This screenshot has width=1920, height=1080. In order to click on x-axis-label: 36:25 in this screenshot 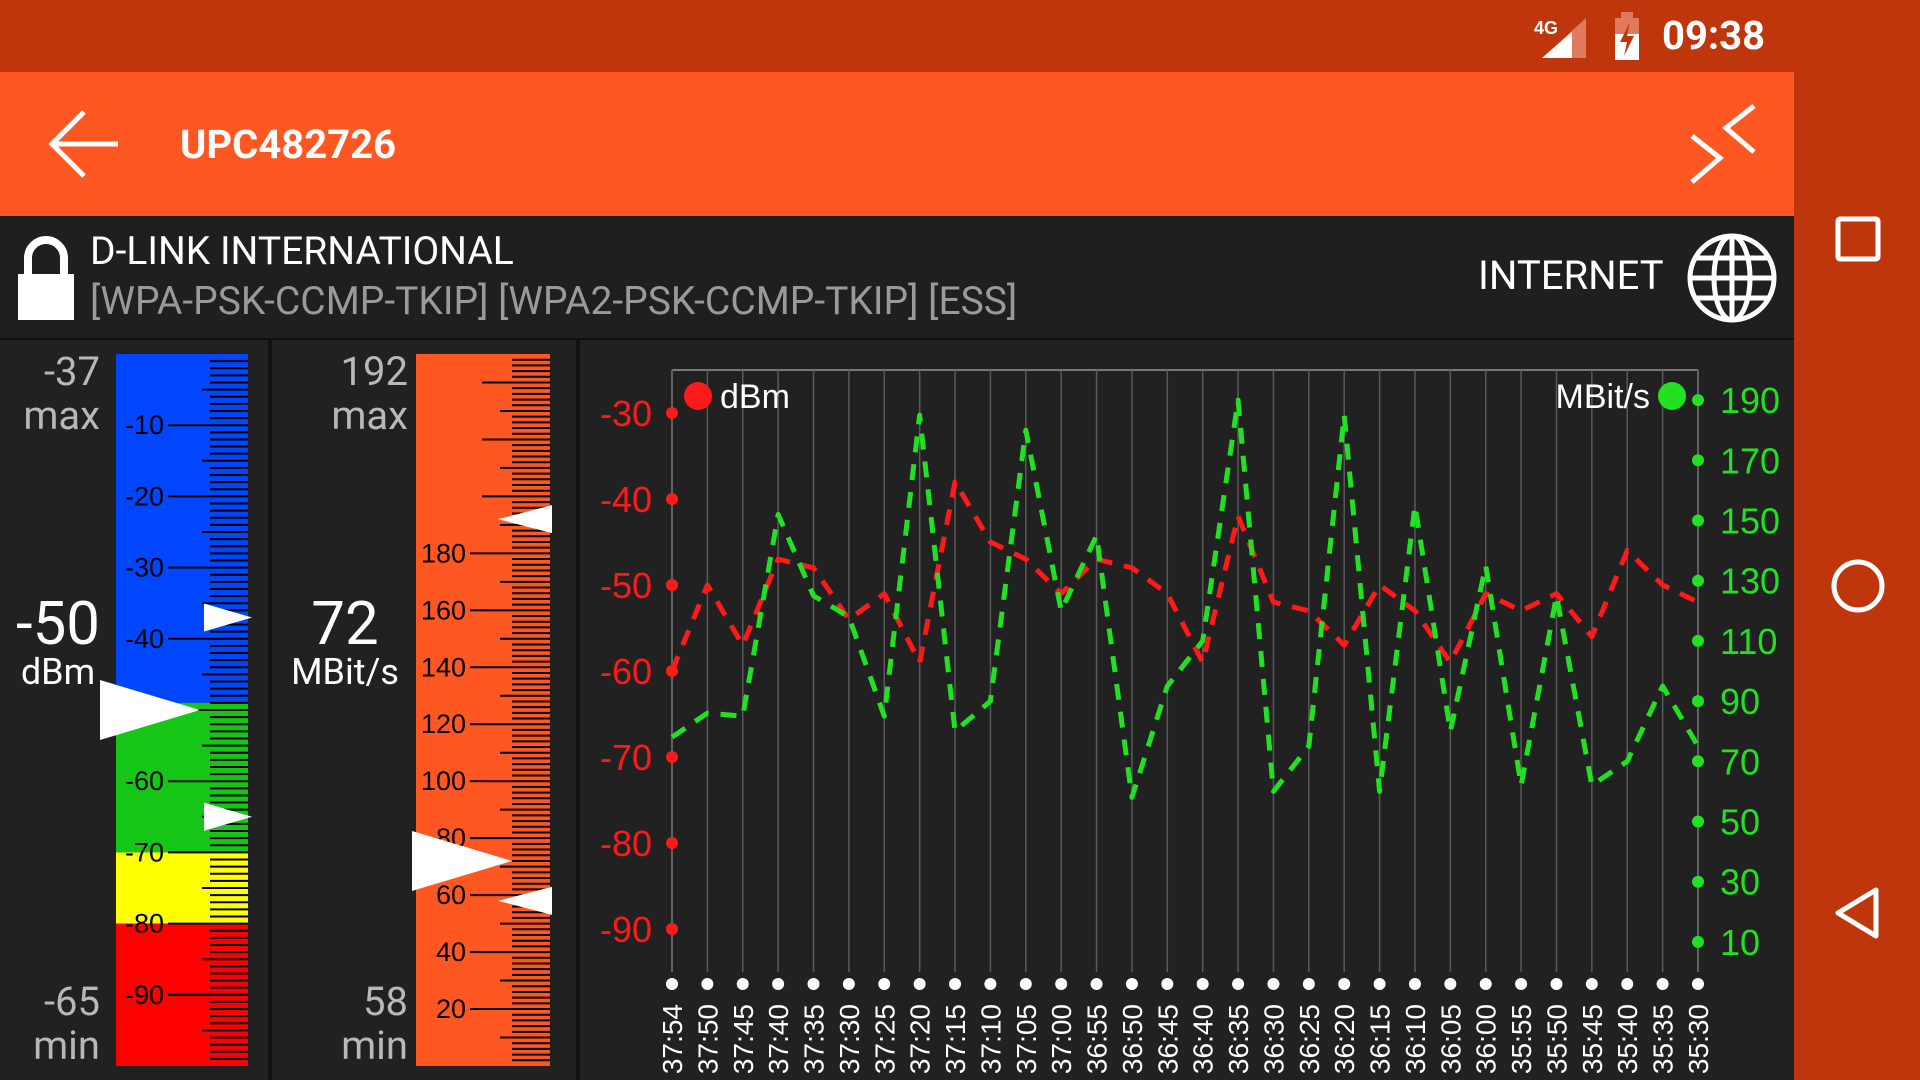, I will do `click(1309, 1039)`.